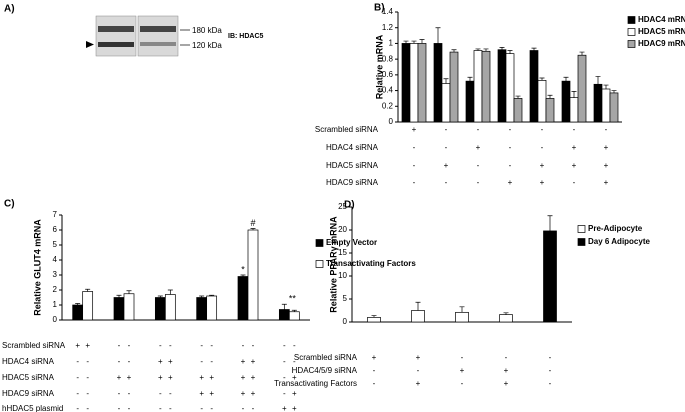 The height and width of the screenshot is (412, 685). I want to click on y-tick-label: 1, so click(391, 43).